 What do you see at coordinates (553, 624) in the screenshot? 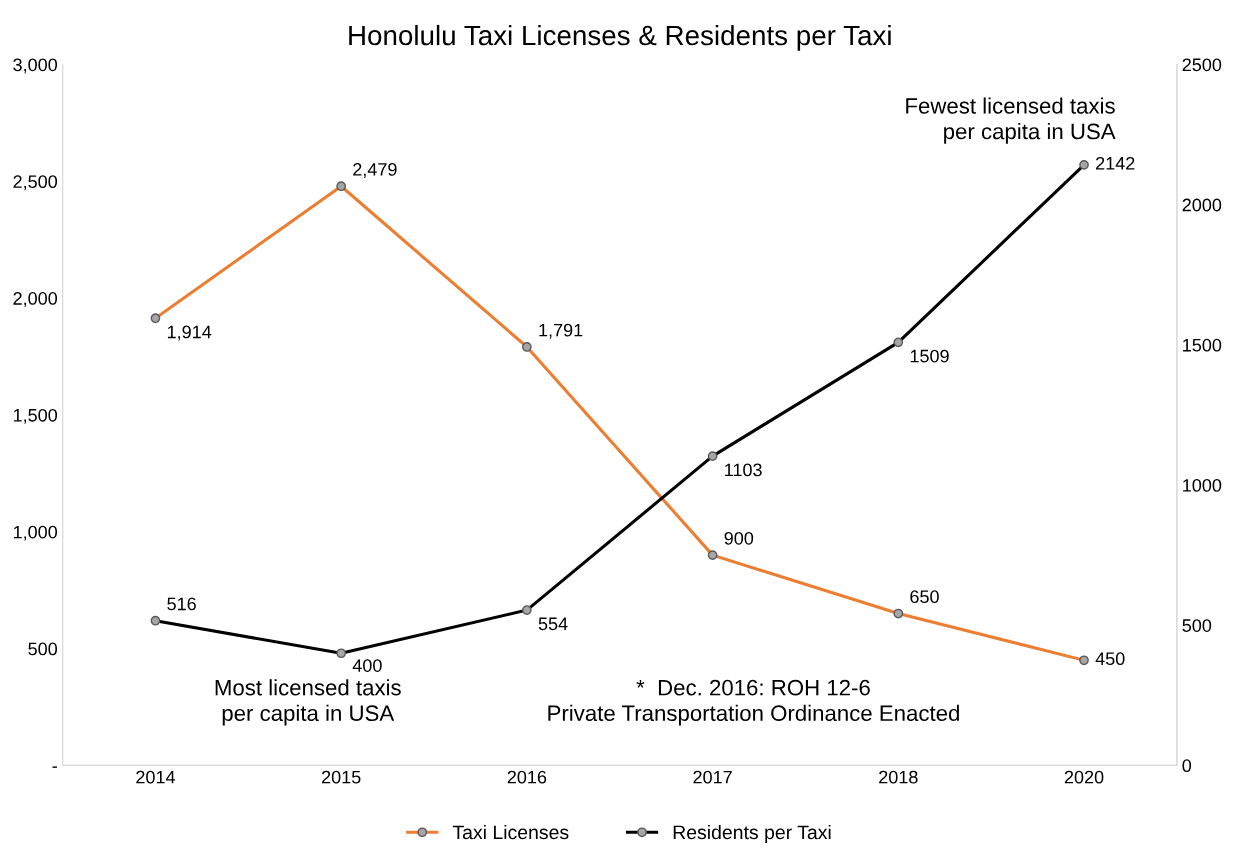
I see `data-label: 554` at bounding box center [553, 624].